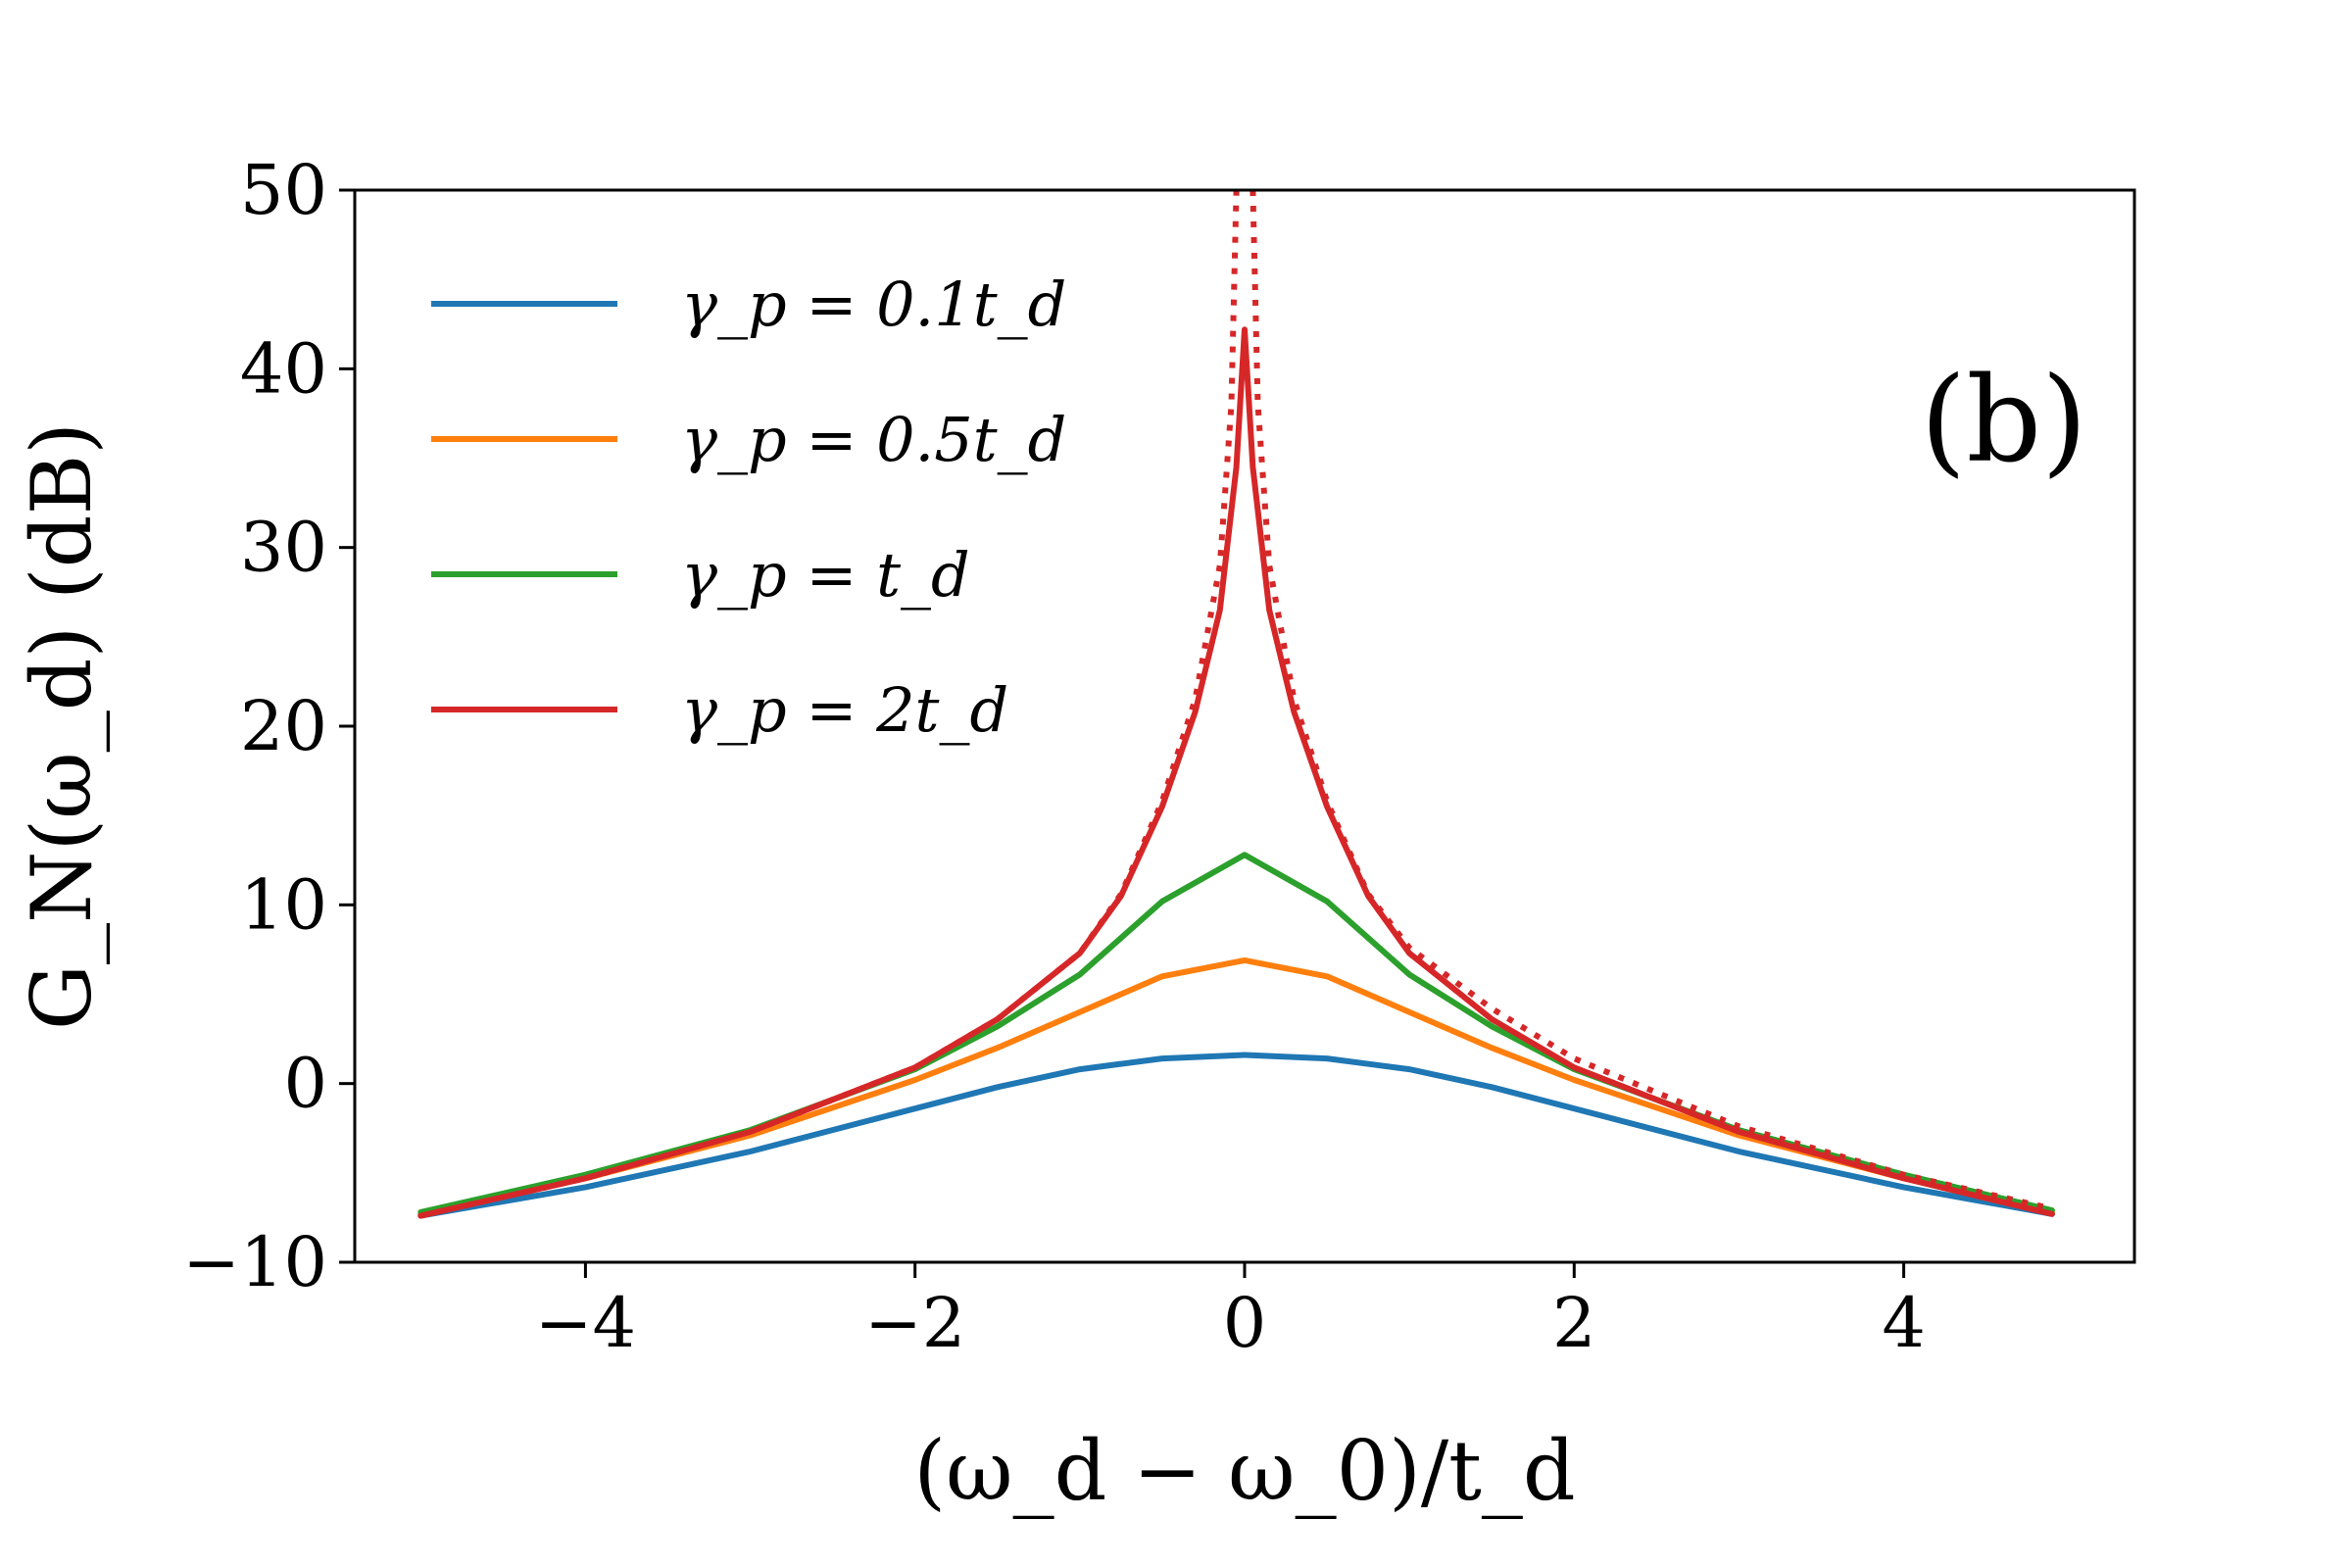  What do you see at coordinates (62, 726) in the screenshot?
I see `y-axis-label: G_N(ω_d) (dB)` at bounding box center [62, 726].